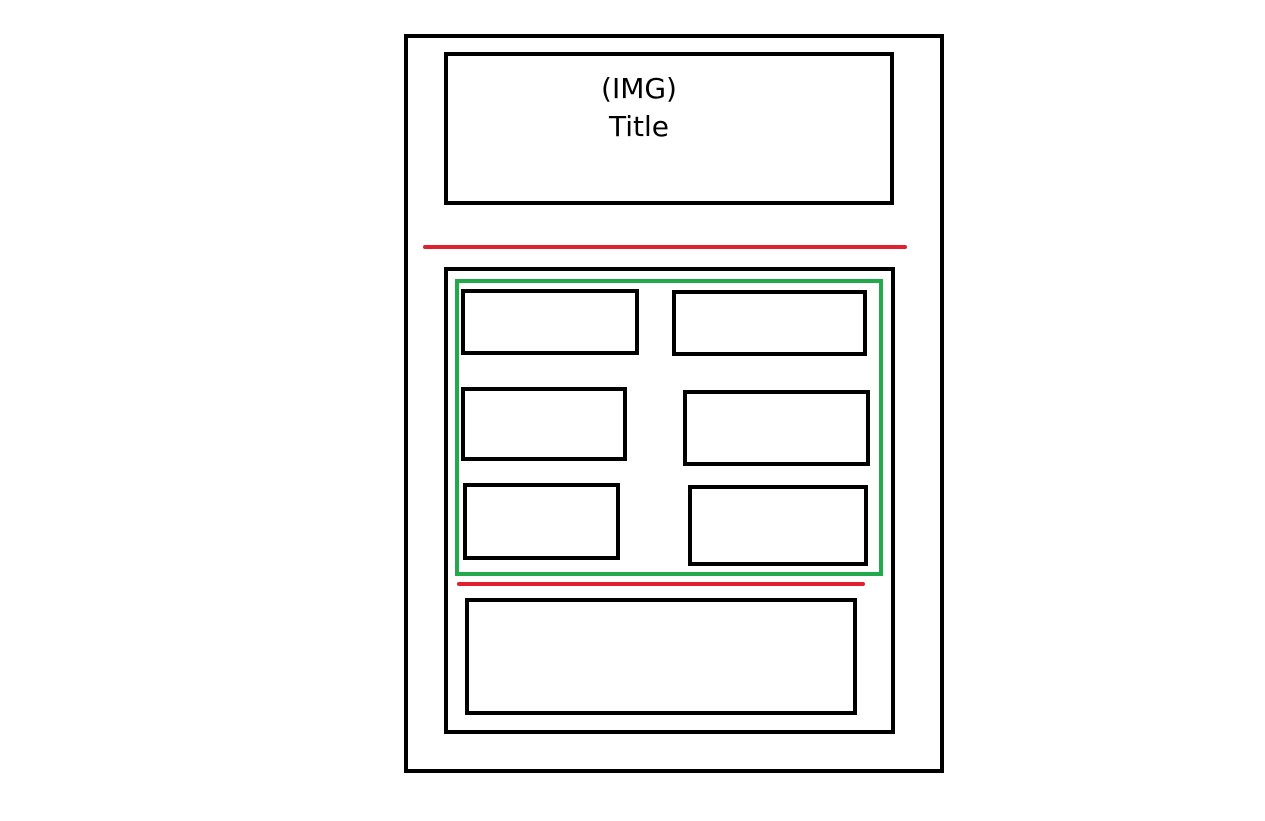 Image resolution: width=1265 pixels, height=821 pixels. What do you see at coordinates (661, 656) in the screenshot?
I see `footer-box` at bounding box center [661, 656].